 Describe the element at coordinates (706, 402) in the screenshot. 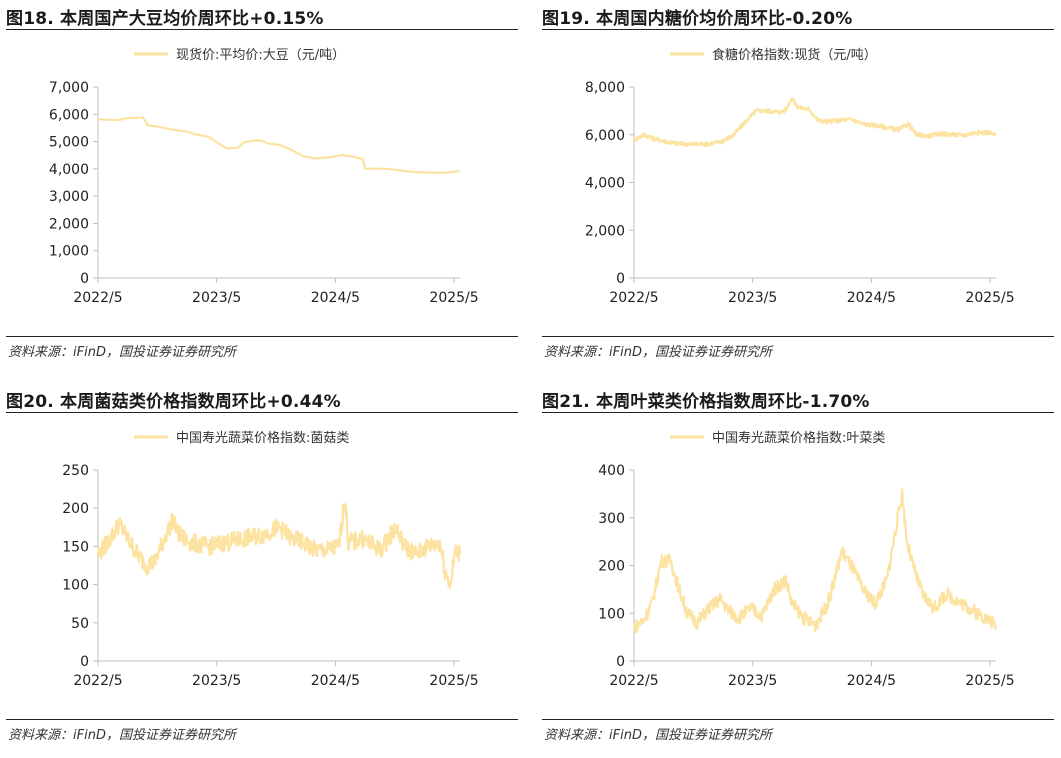

I see `chart-title: 图21. 本周叶菜类价格指数周环比-1.70%` at that location.